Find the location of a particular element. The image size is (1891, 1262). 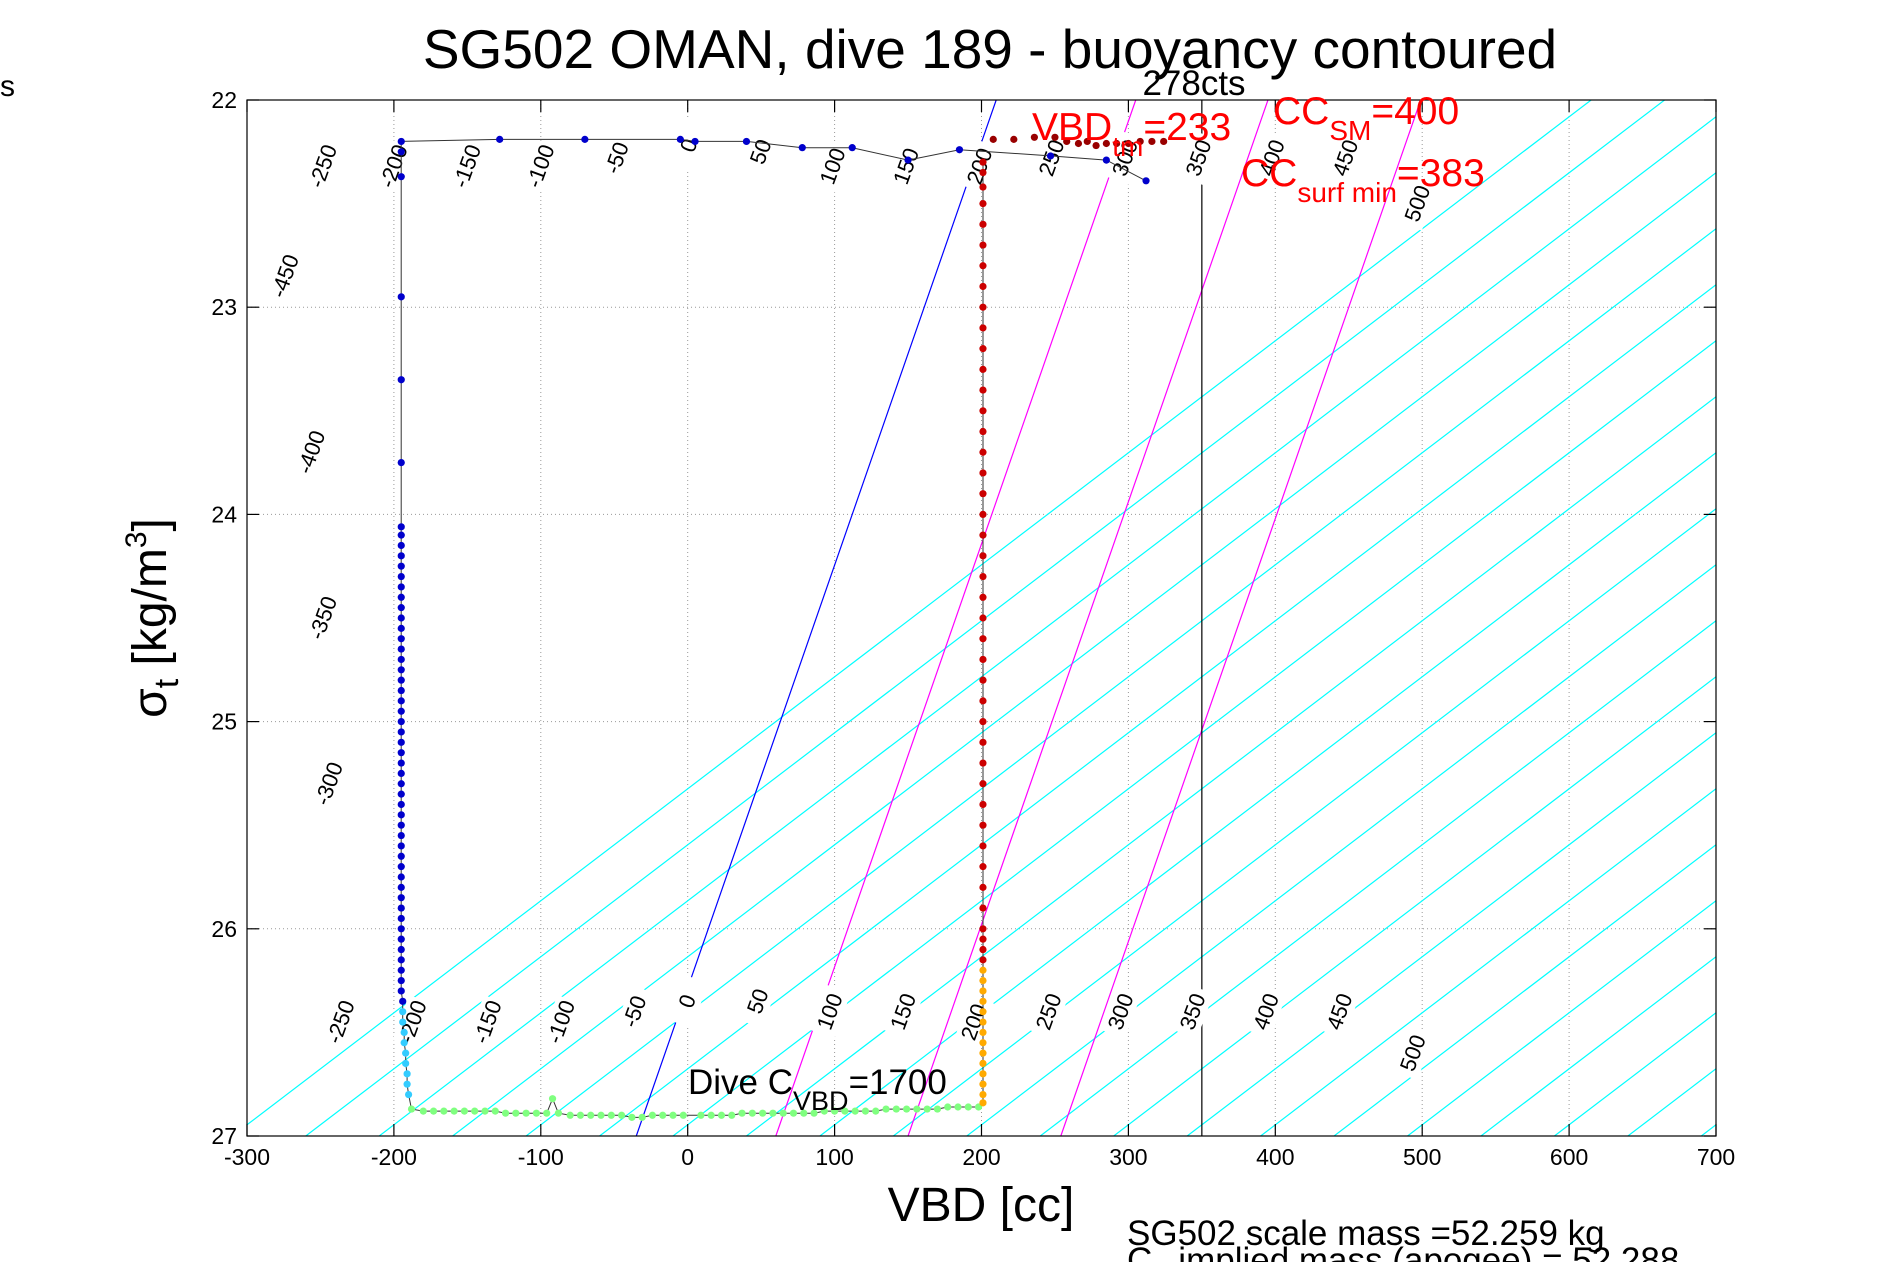

cc-sm-label: CC is located at coordinates (1301, 111).